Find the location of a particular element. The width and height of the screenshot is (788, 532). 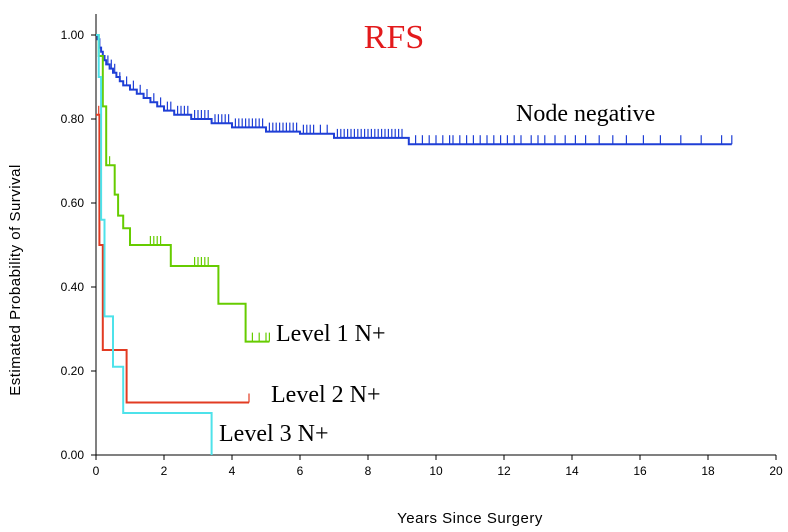

x-axis-title: Years Since Surgery is located at coordinates (470, 518).